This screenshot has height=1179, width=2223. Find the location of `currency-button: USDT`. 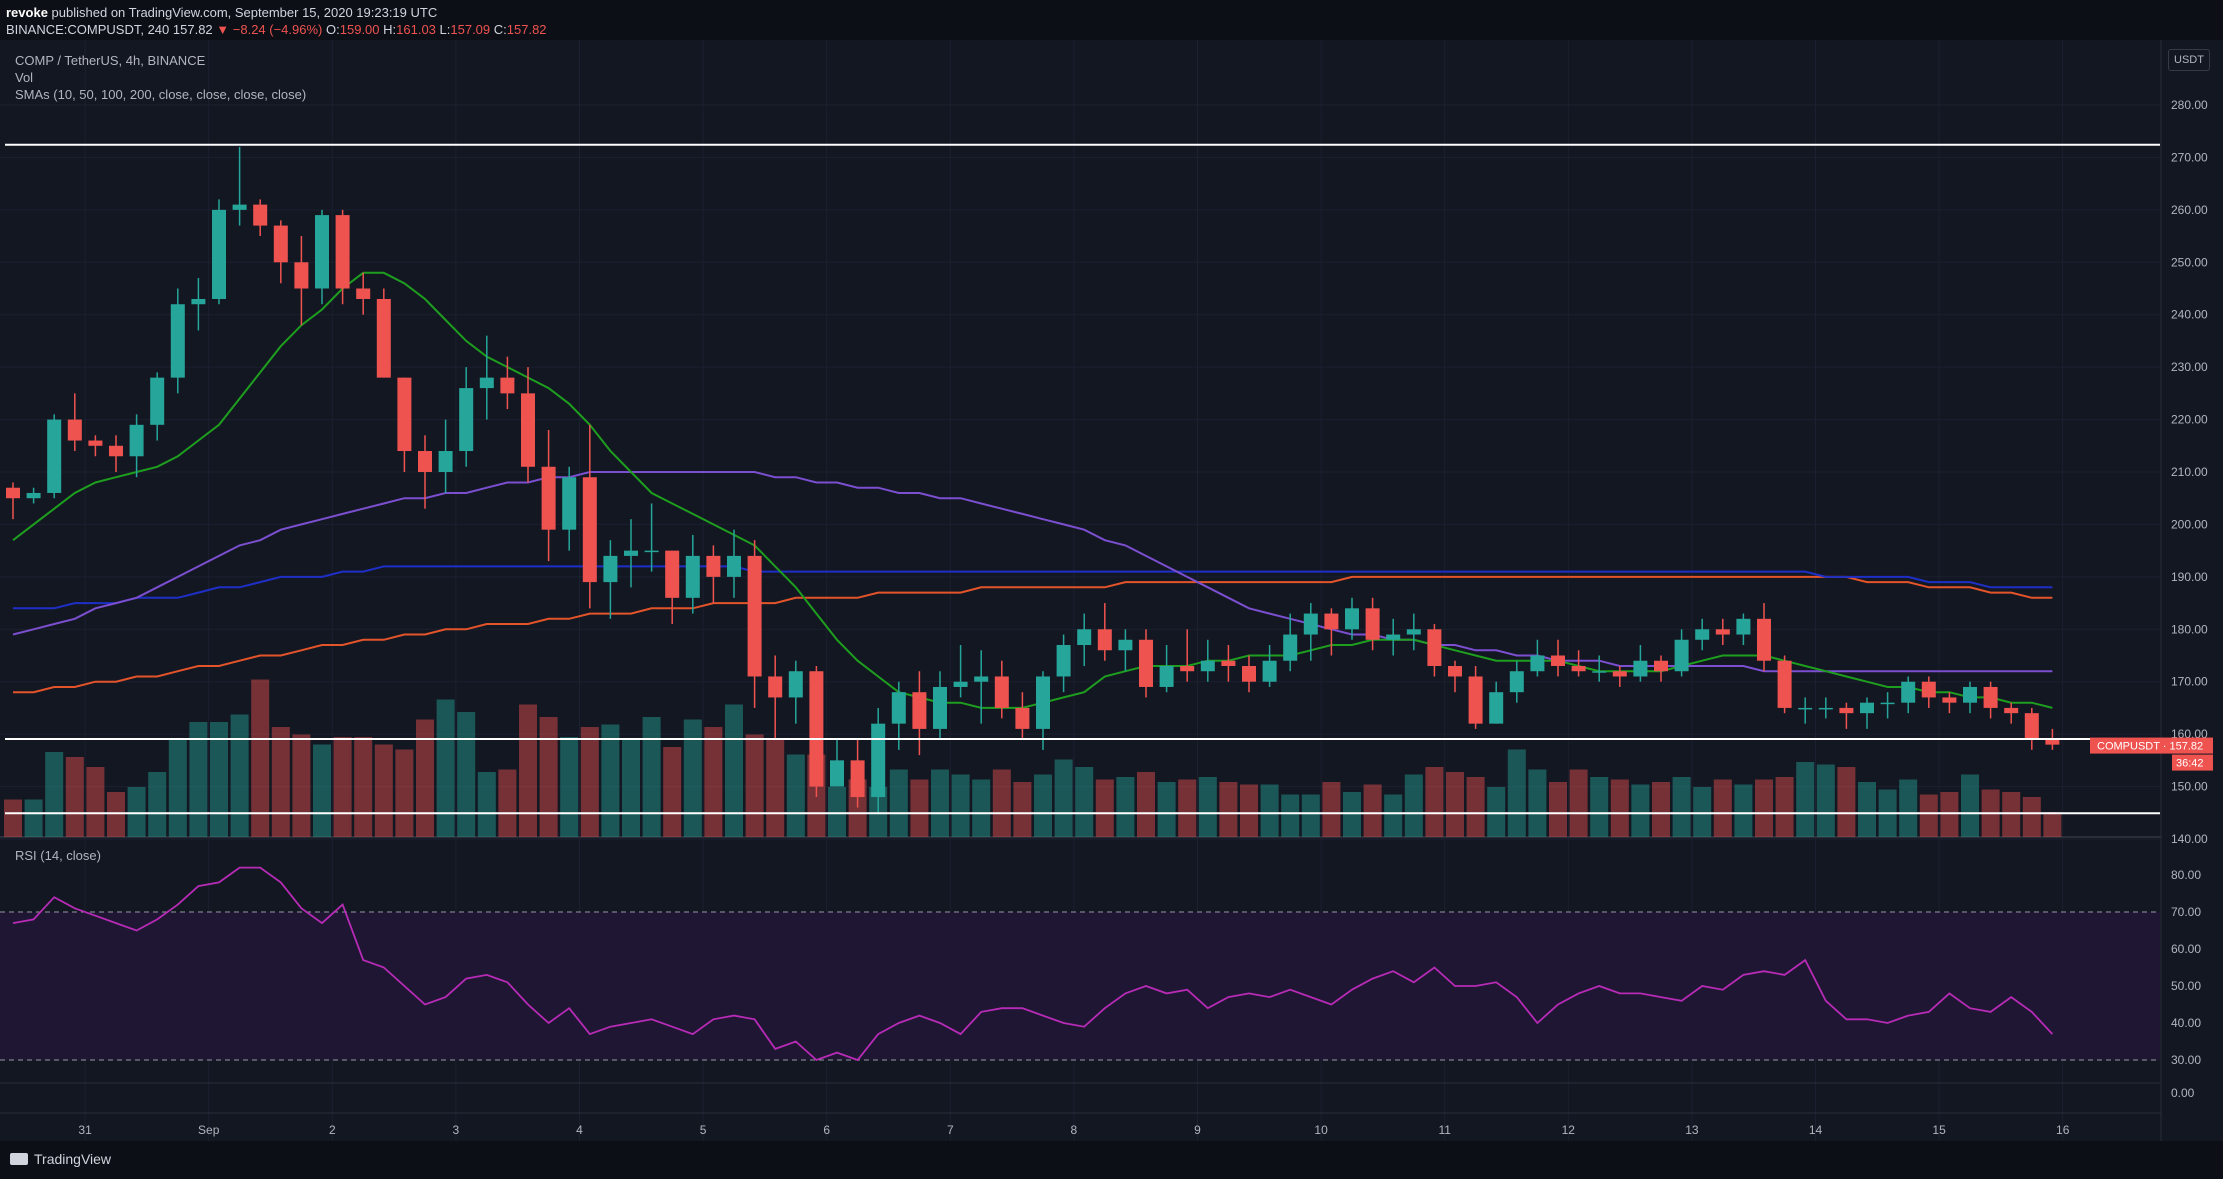

currency-button: USDT is located at coordinates (2189, 60).